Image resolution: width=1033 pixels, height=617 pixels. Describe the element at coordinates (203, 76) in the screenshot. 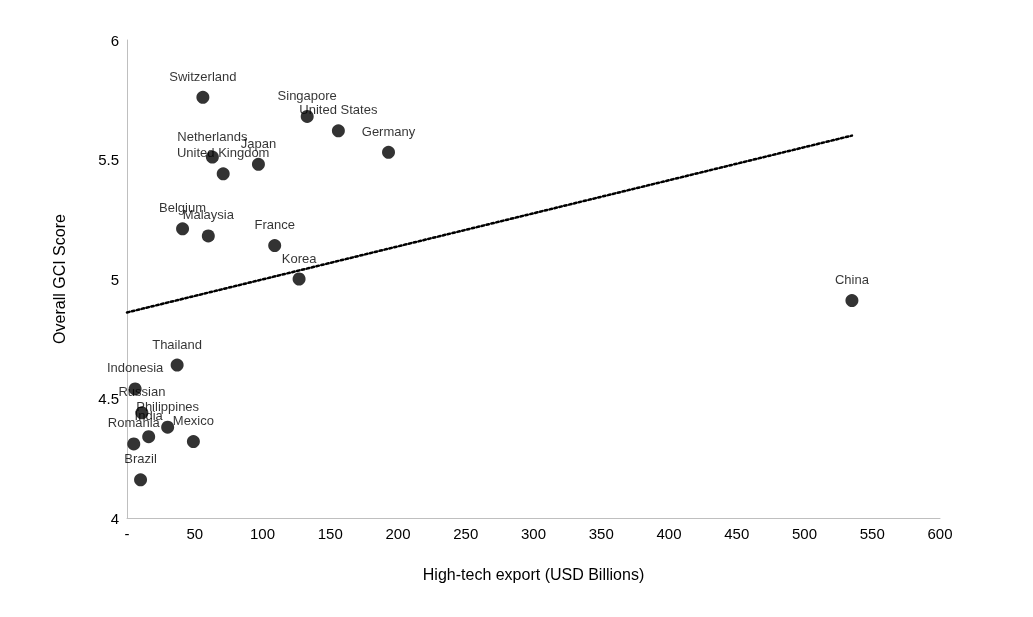

I see `data-label: Switzerland` at that location.